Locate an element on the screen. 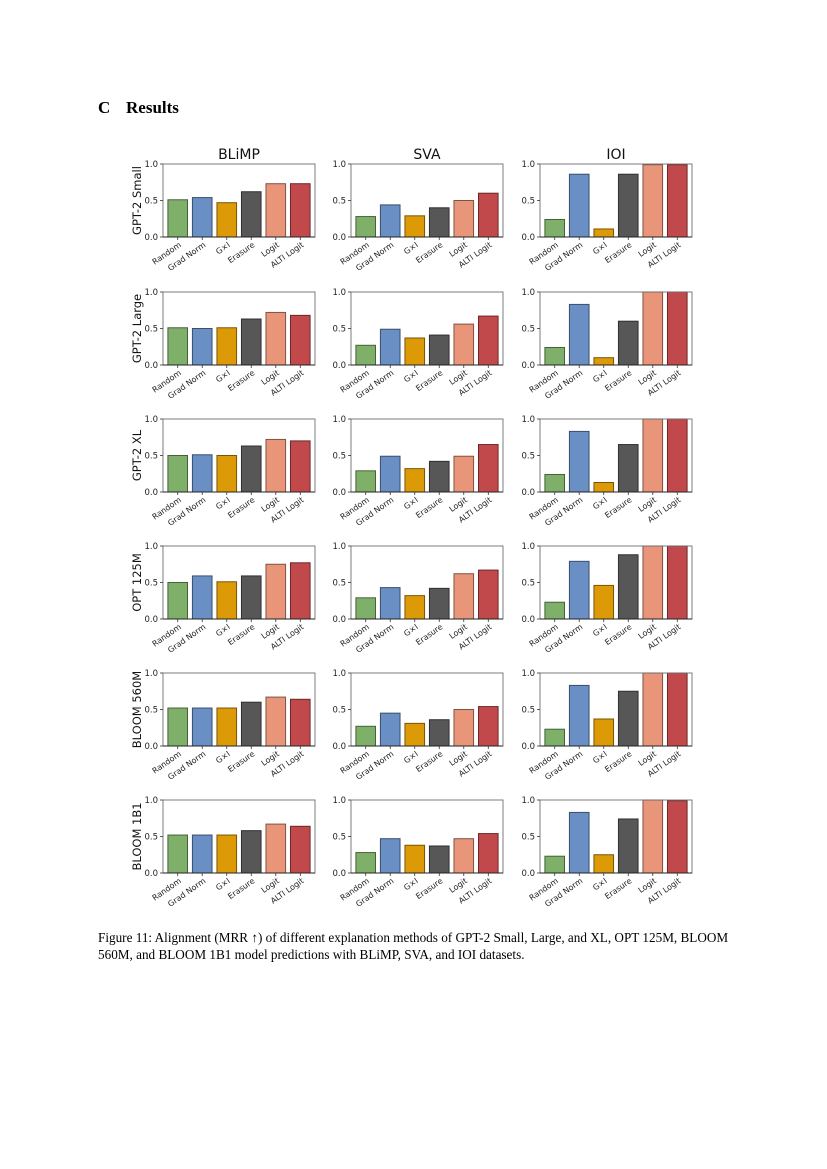 Image resolution: width=827 pixels, height=1169 pixels. section-heading: C Results is located at coordinates (138, 108).